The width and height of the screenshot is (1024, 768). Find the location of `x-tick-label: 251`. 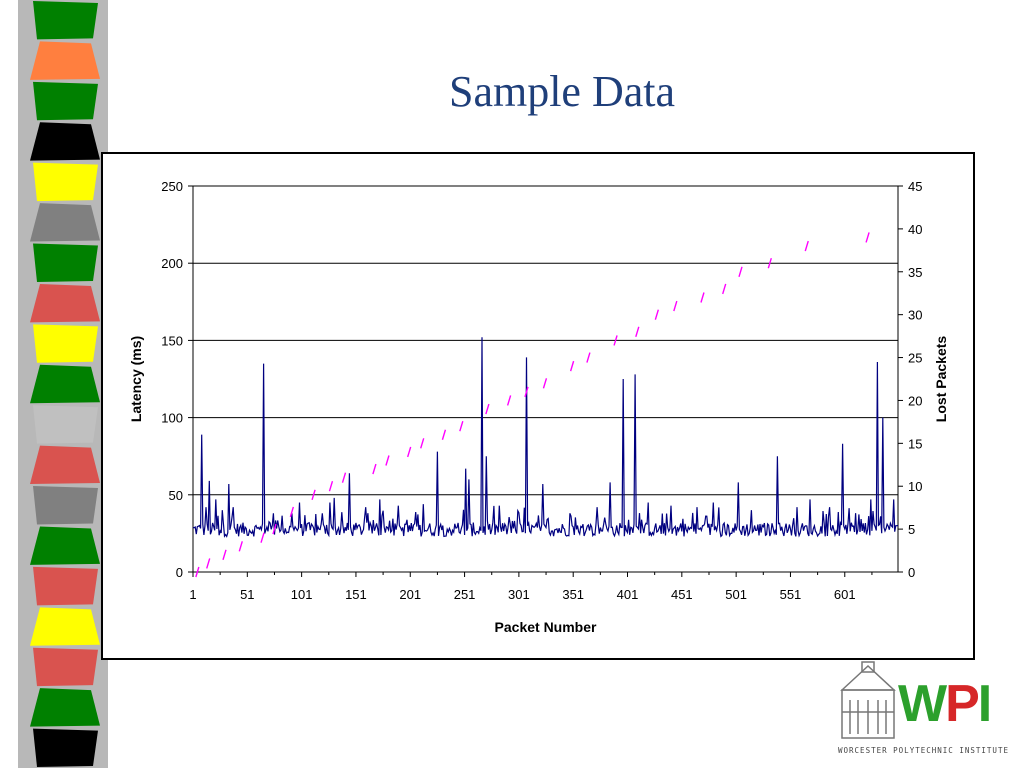

x-tick-label: 251 is located at coordinates (465, 594).